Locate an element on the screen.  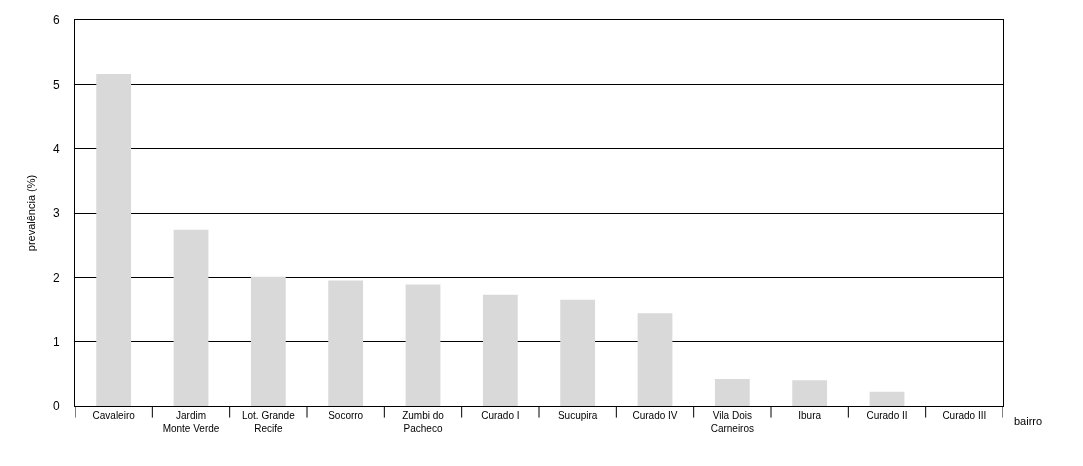
y-tick-label: 4 is located at coordinates (56, 148).